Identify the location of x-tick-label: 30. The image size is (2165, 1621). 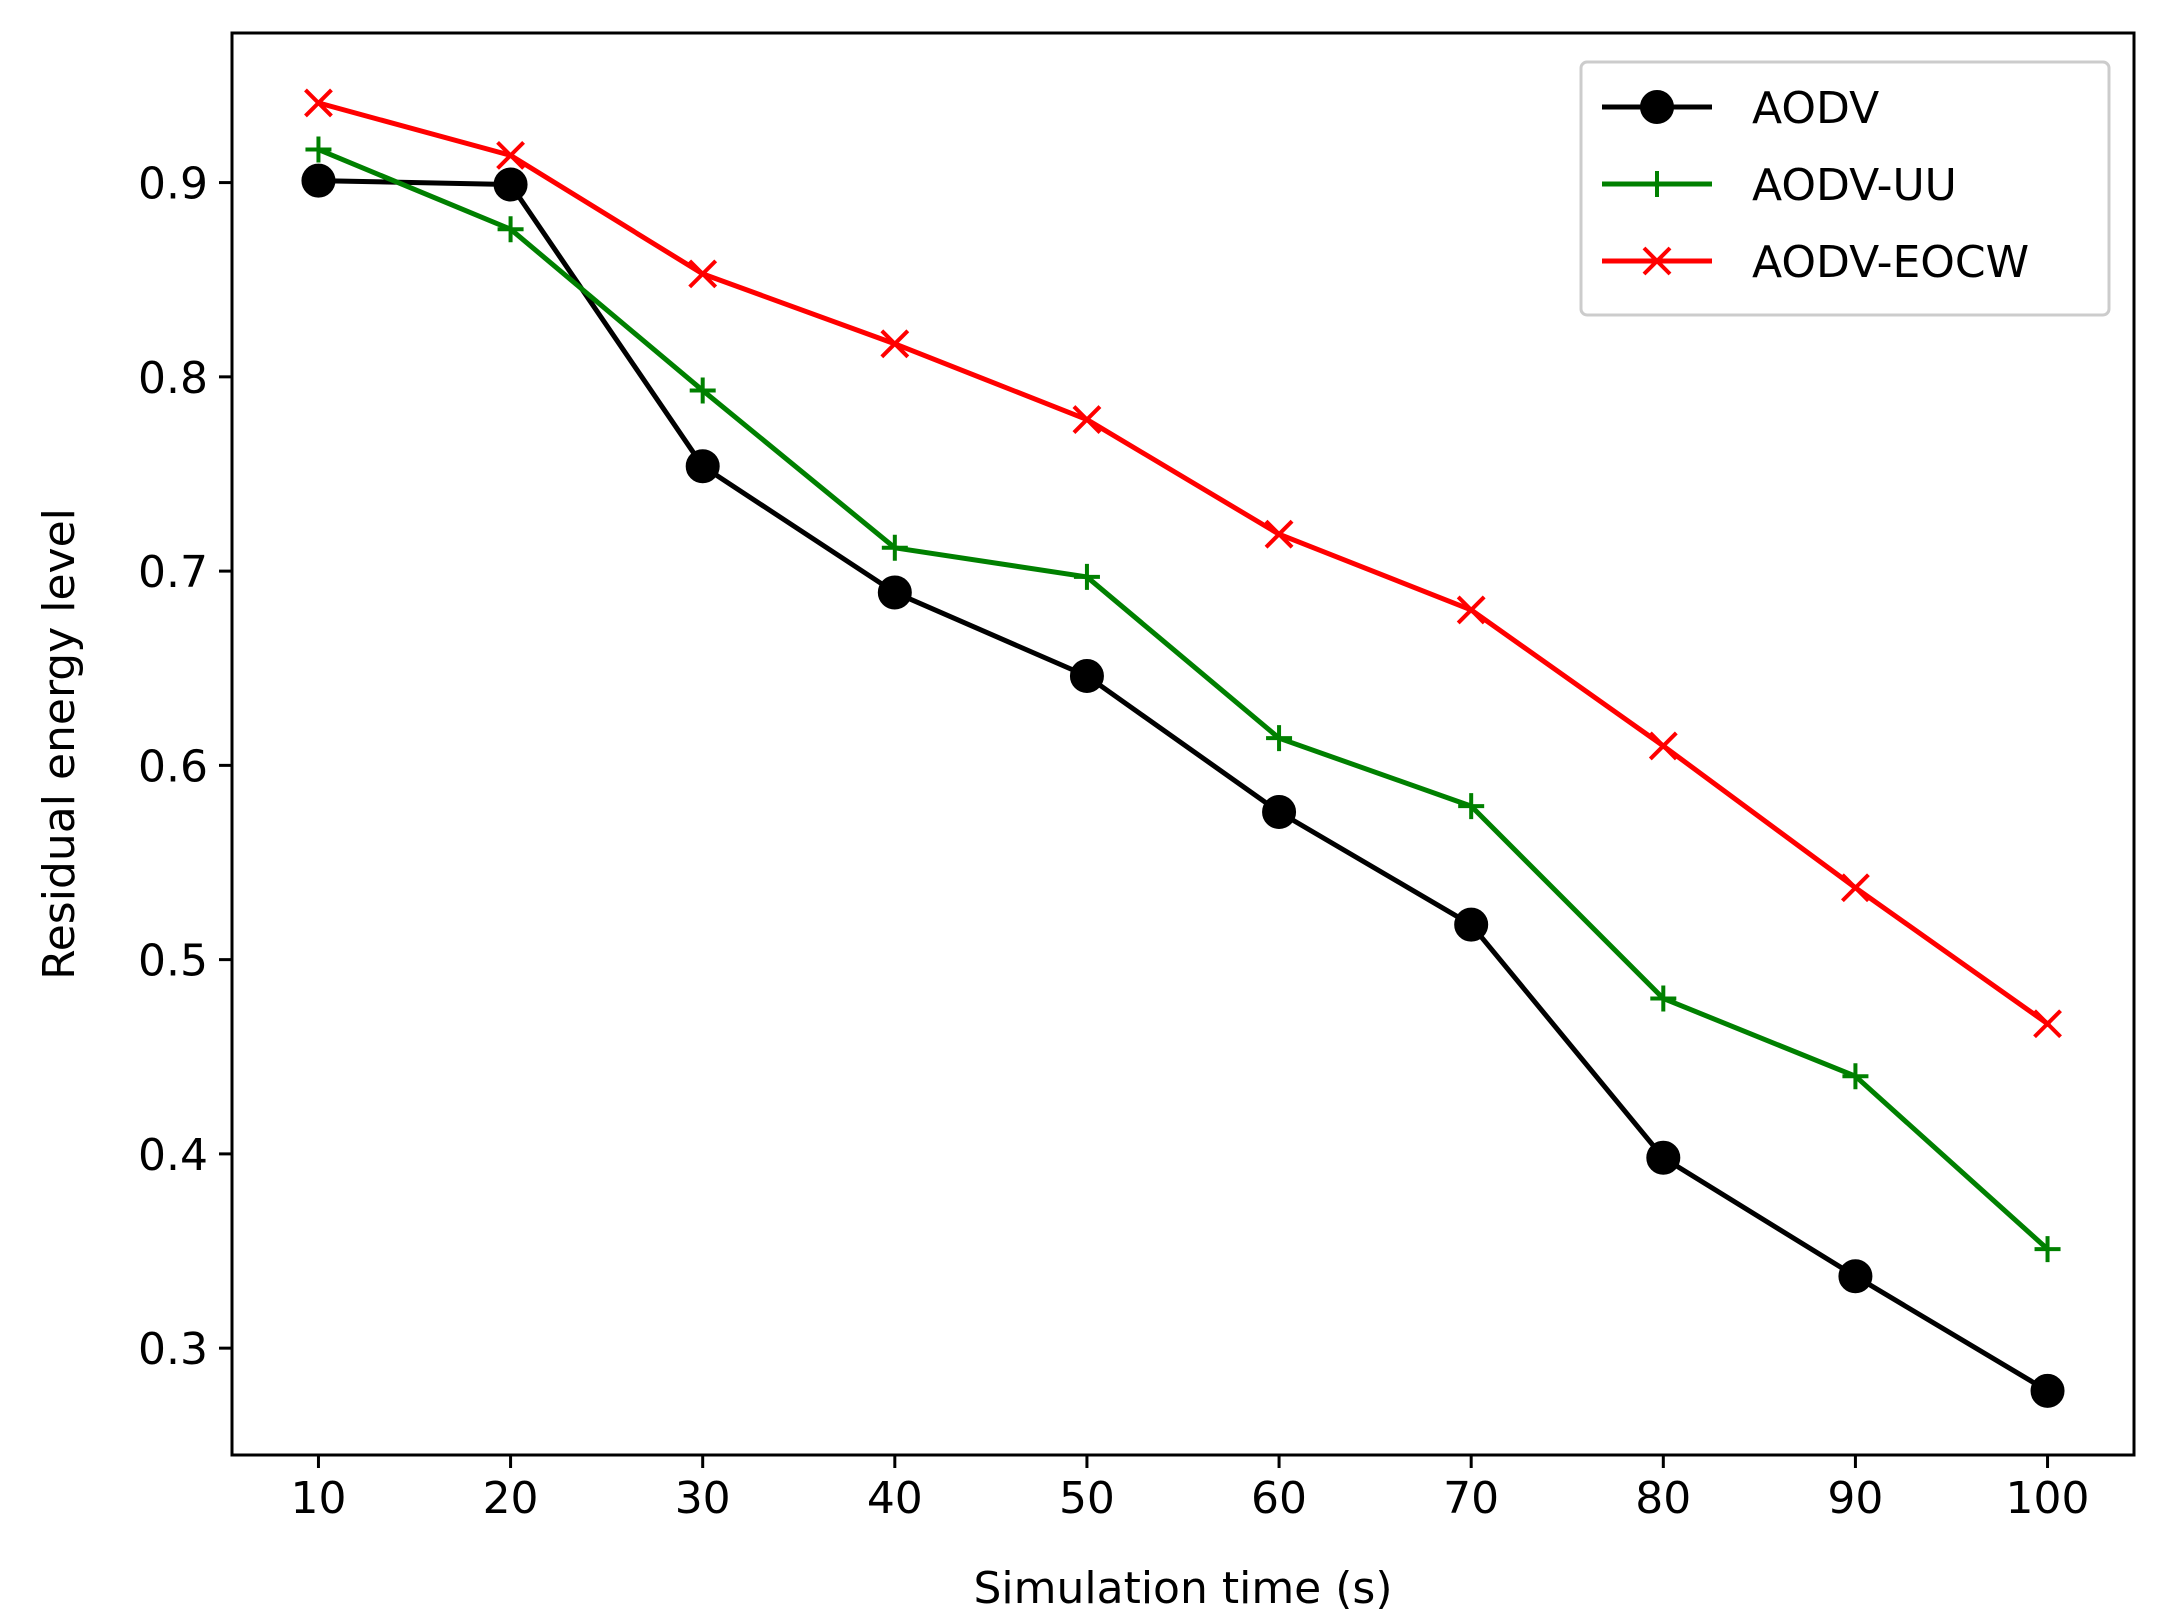
(703, 1498).